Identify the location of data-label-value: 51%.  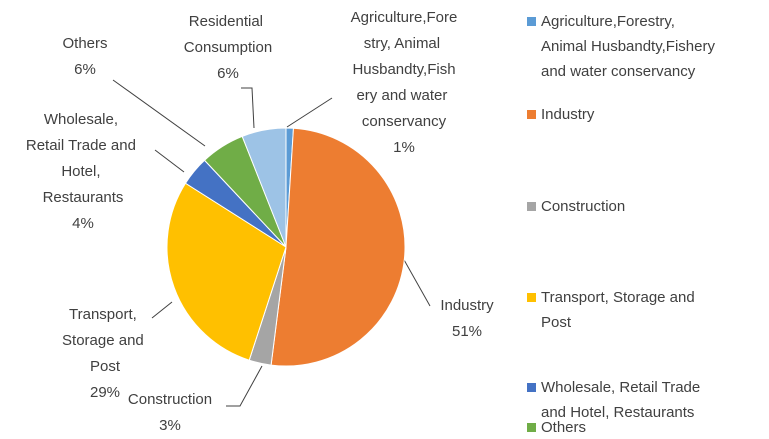
(467, 331).